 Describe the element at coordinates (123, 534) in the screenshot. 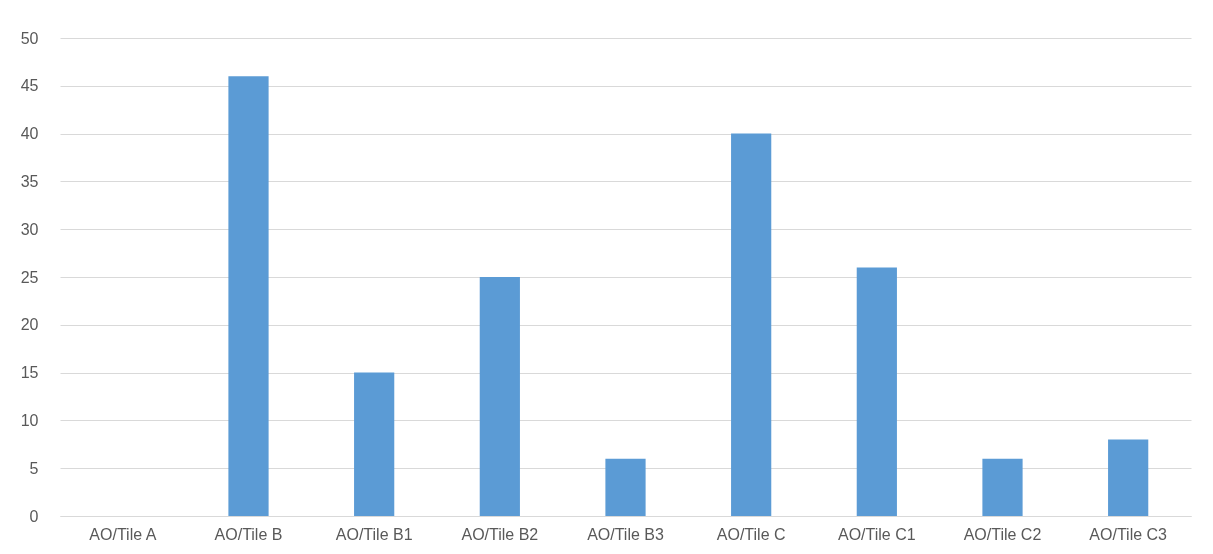

I see `x-tick-label: AO/Tile A` at that location.